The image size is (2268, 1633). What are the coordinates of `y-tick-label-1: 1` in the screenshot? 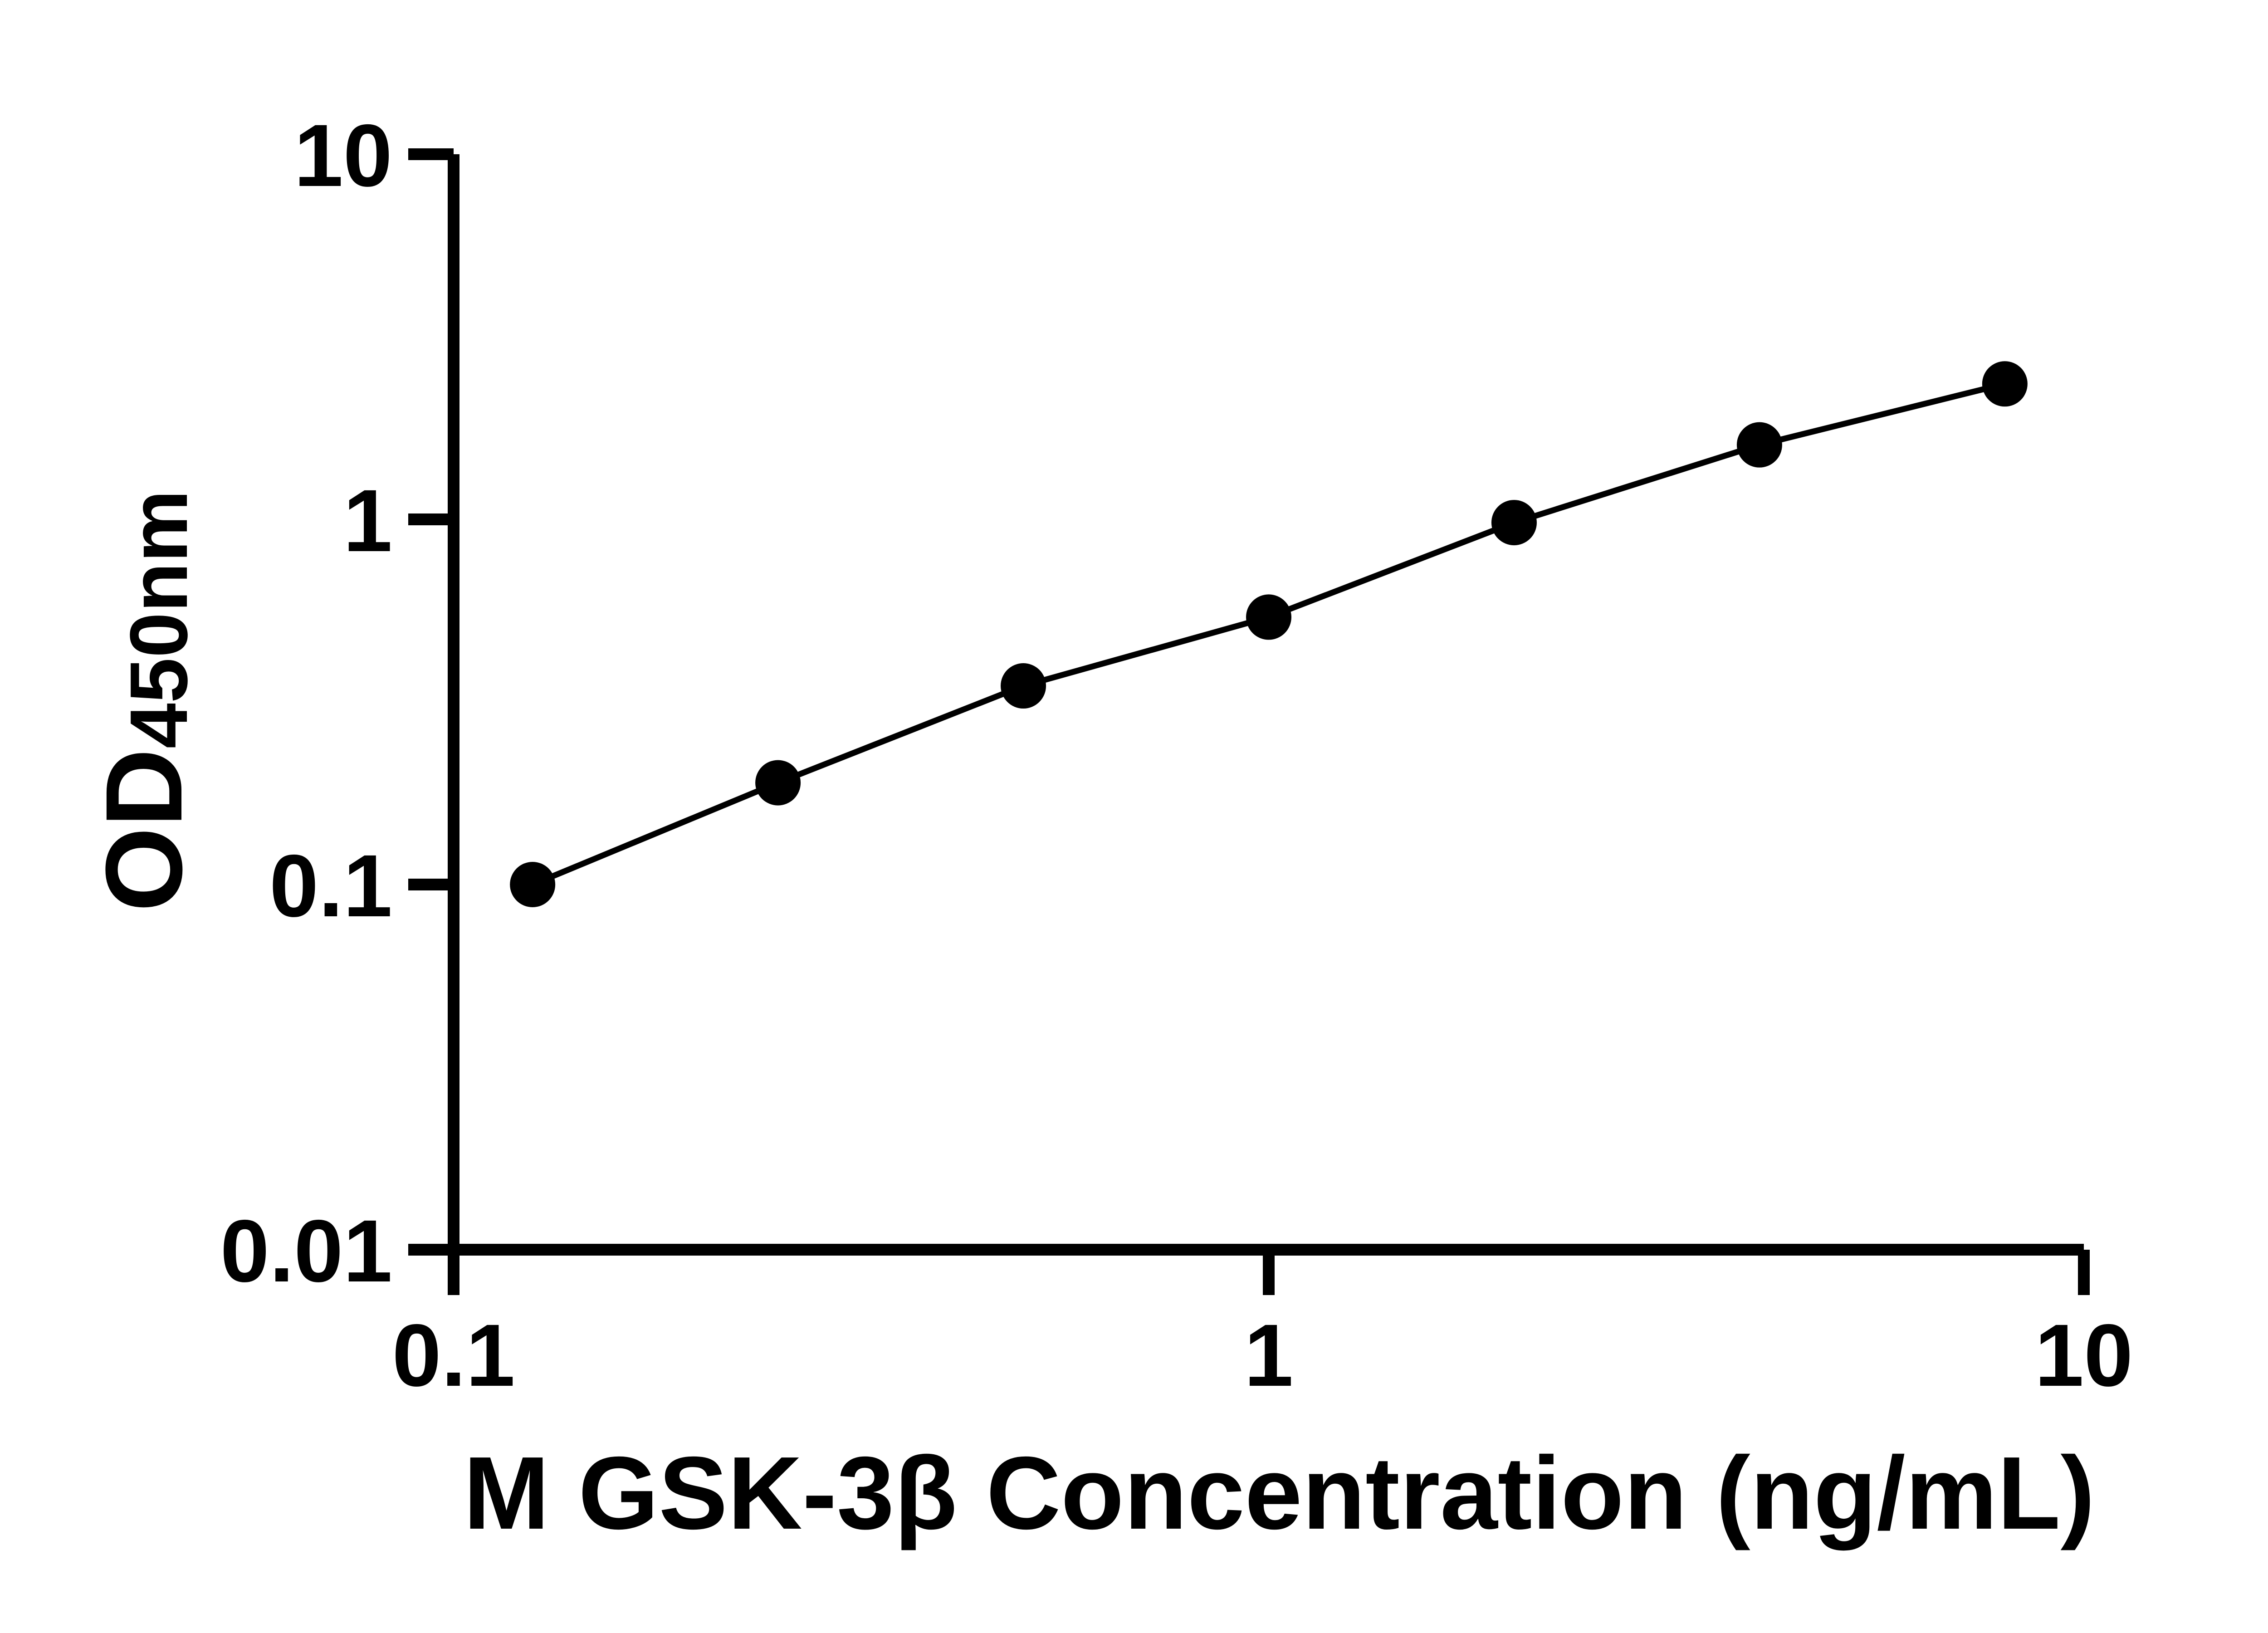 It's located at (367, 520).